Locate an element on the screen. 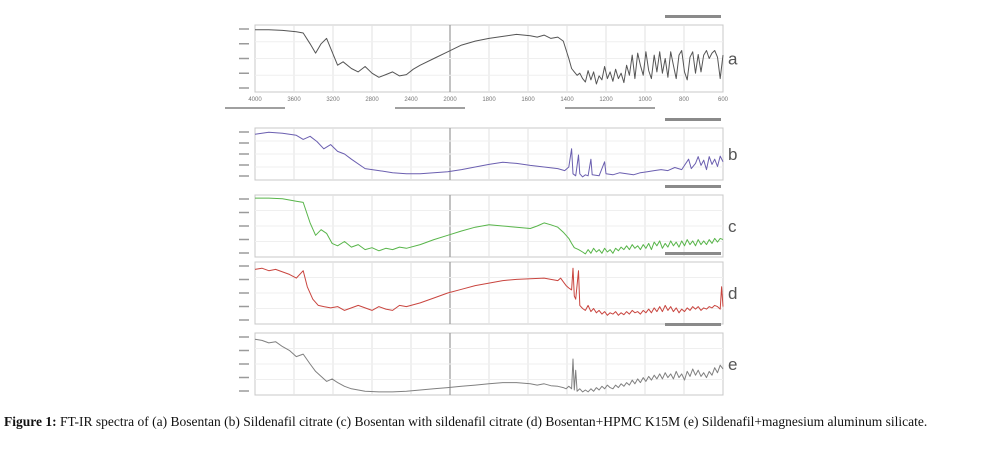  panel-label-a: a is located at coordinates (733, 59).